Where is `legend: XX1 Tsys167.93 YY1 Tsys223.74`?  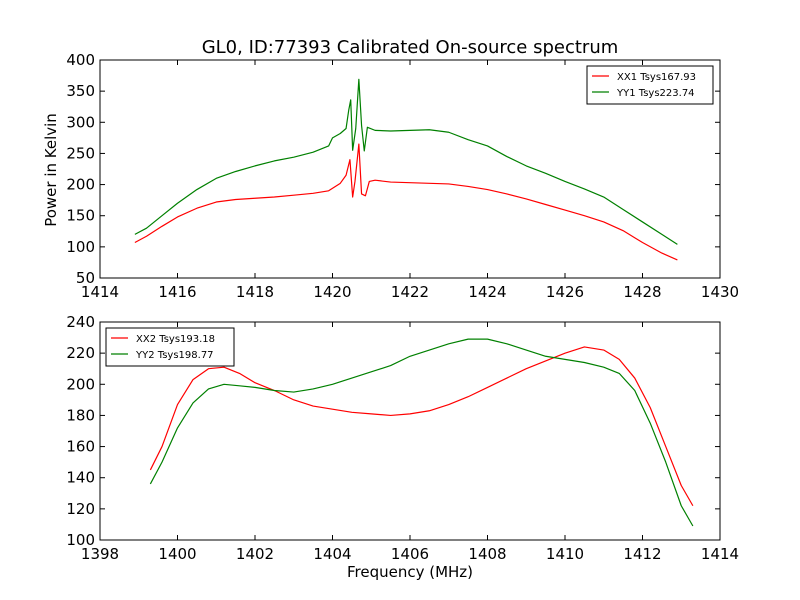
legend: XX1 Tsys167.93 YY1 Tsys223.74 is located at coordinates (650, 85).